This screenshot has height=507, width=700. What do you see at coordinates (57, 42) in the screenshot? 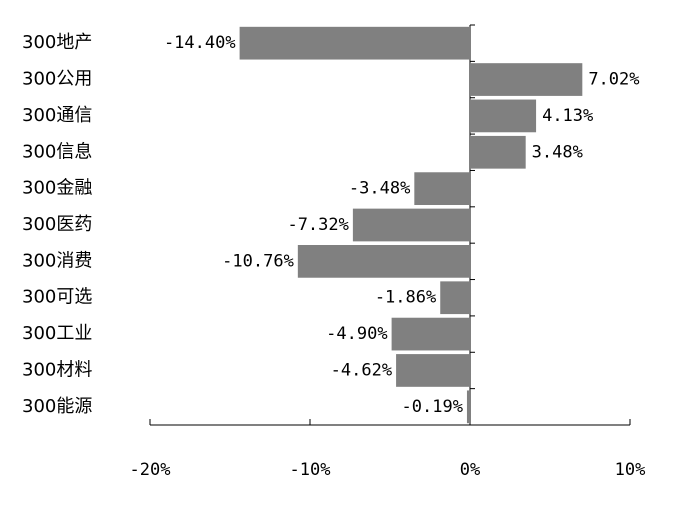
I see `category-label: 300地产` at bounding box center [57, 42].